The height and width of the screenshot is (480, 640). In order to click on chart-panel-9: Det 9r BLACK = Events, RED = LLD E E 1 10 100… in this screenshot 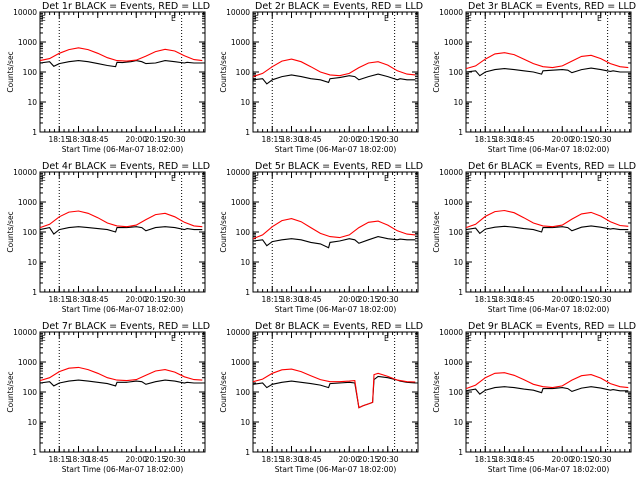, I will do `click(534, 397)`.